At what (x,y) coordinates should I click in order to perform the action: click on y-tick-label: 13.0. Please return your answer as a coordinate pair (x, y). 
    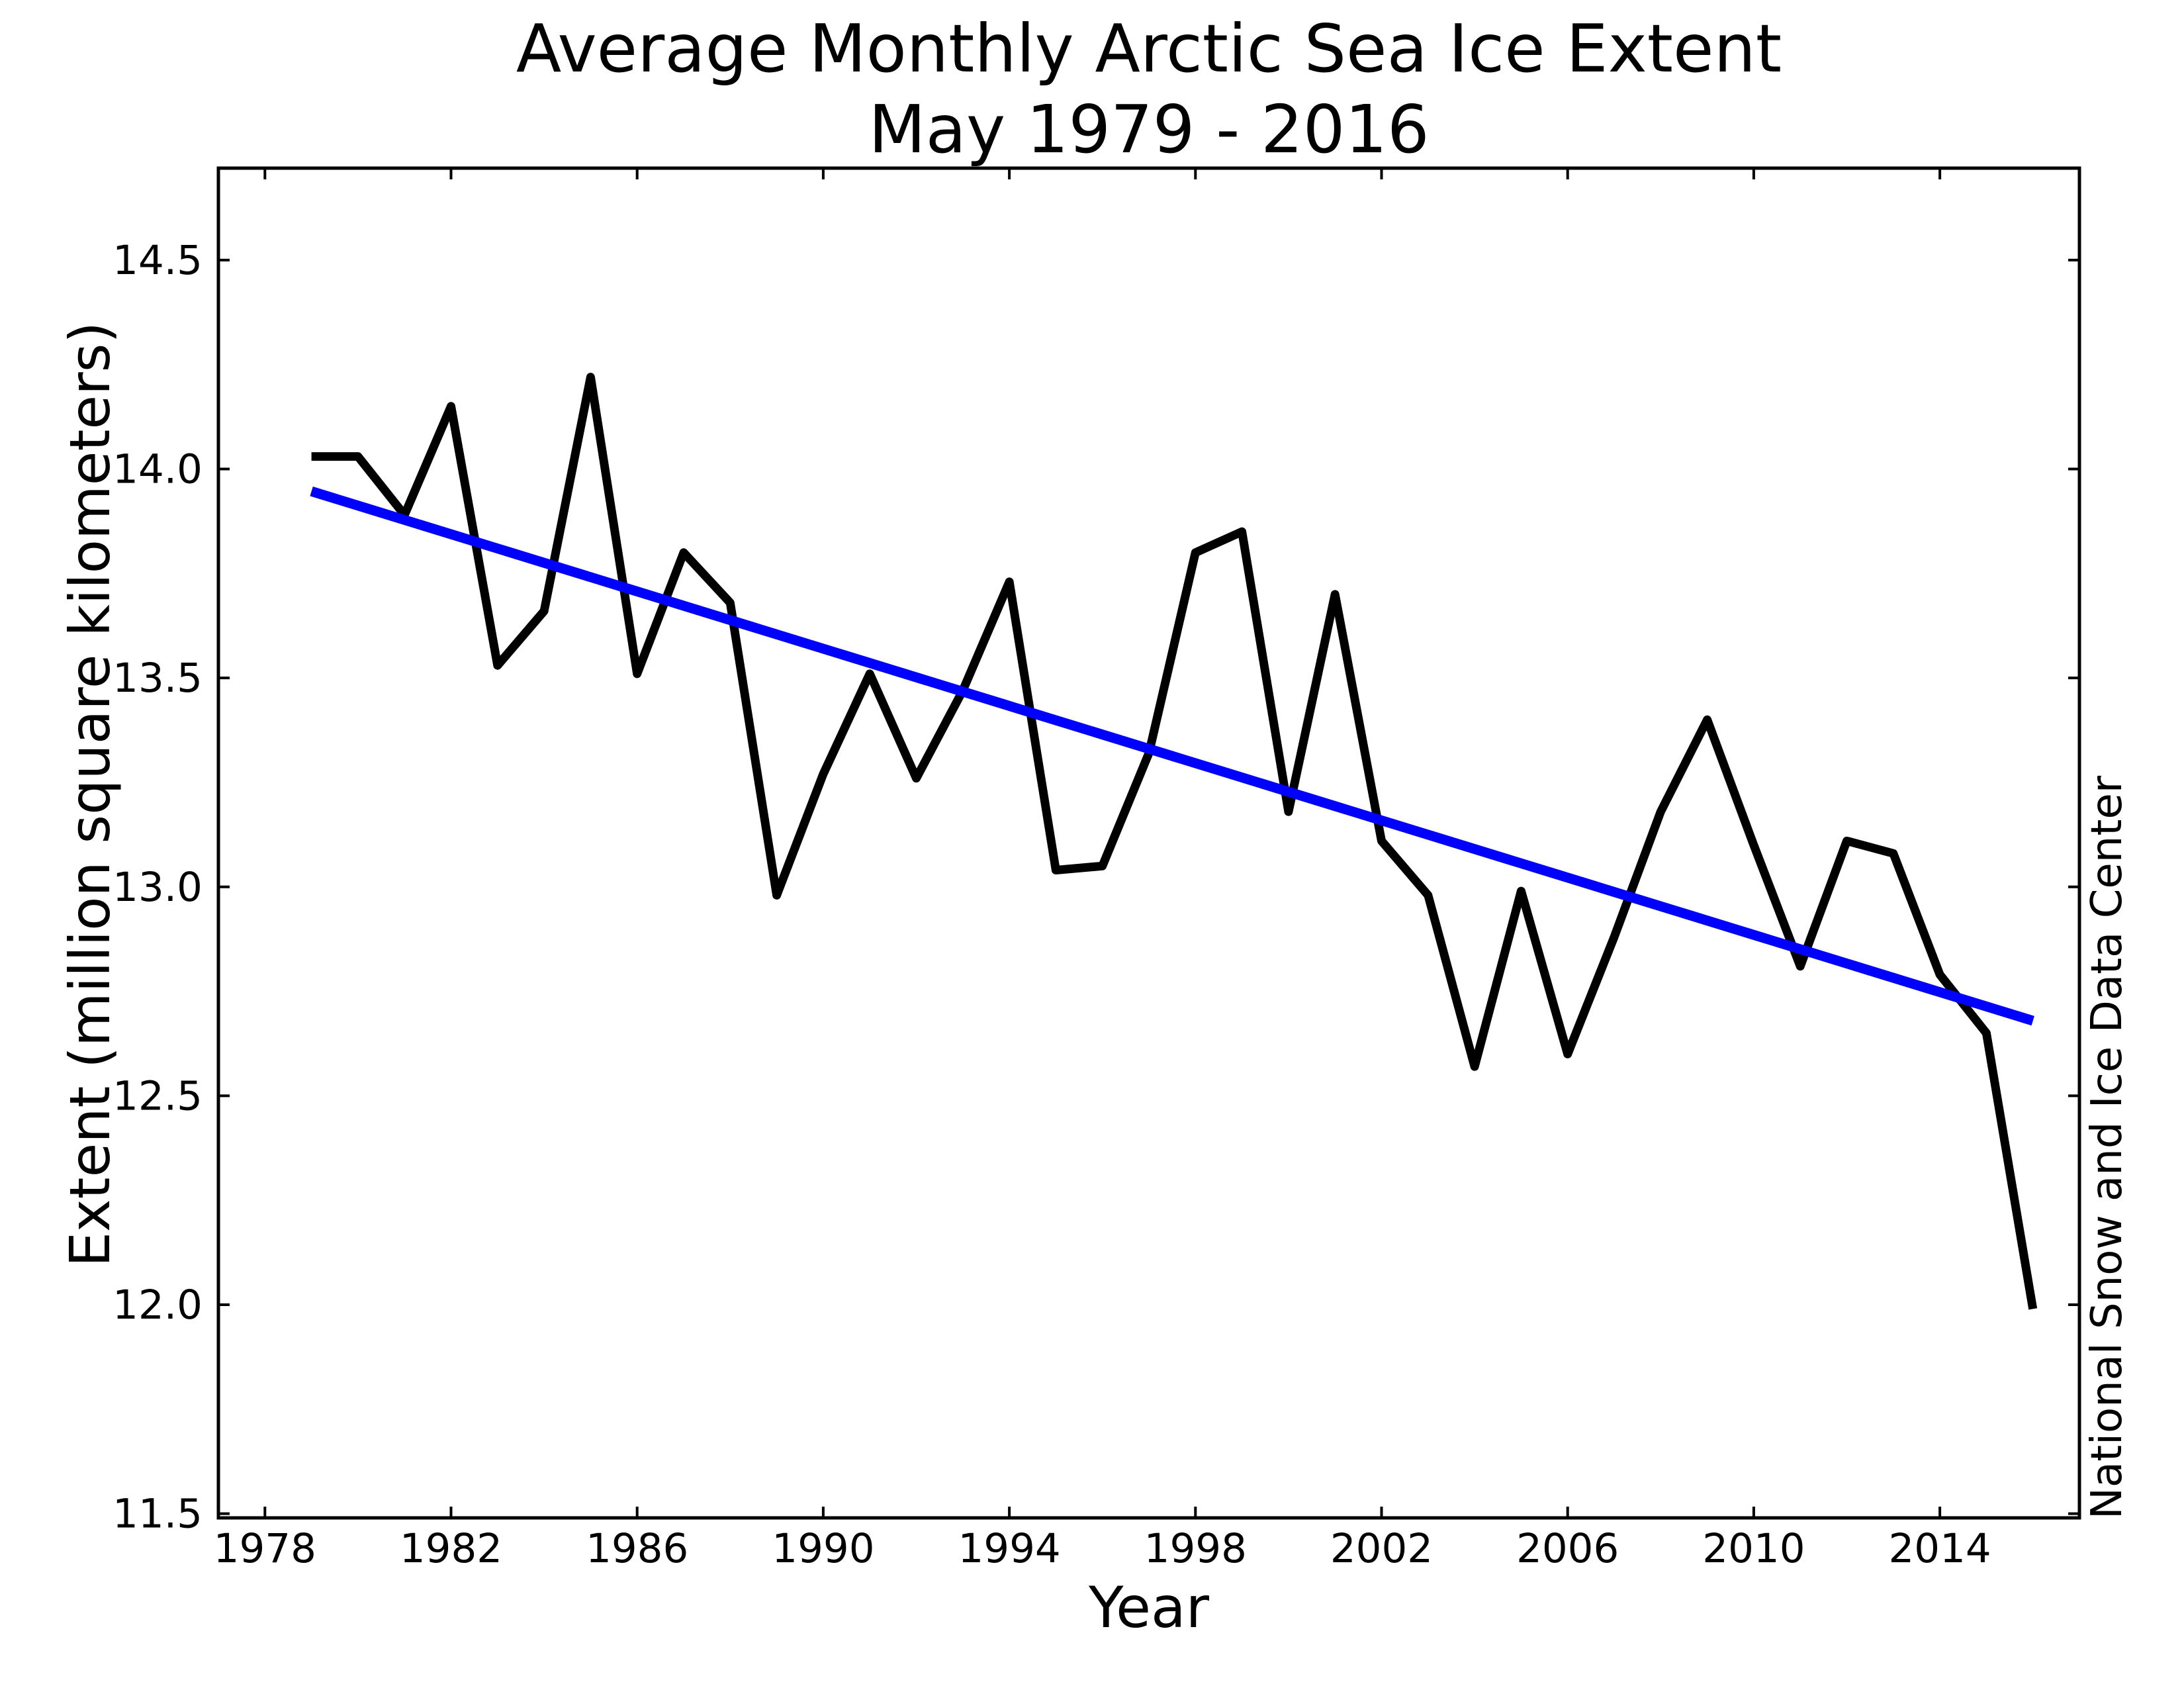
    Looking at the image, I should click on (158, 887).